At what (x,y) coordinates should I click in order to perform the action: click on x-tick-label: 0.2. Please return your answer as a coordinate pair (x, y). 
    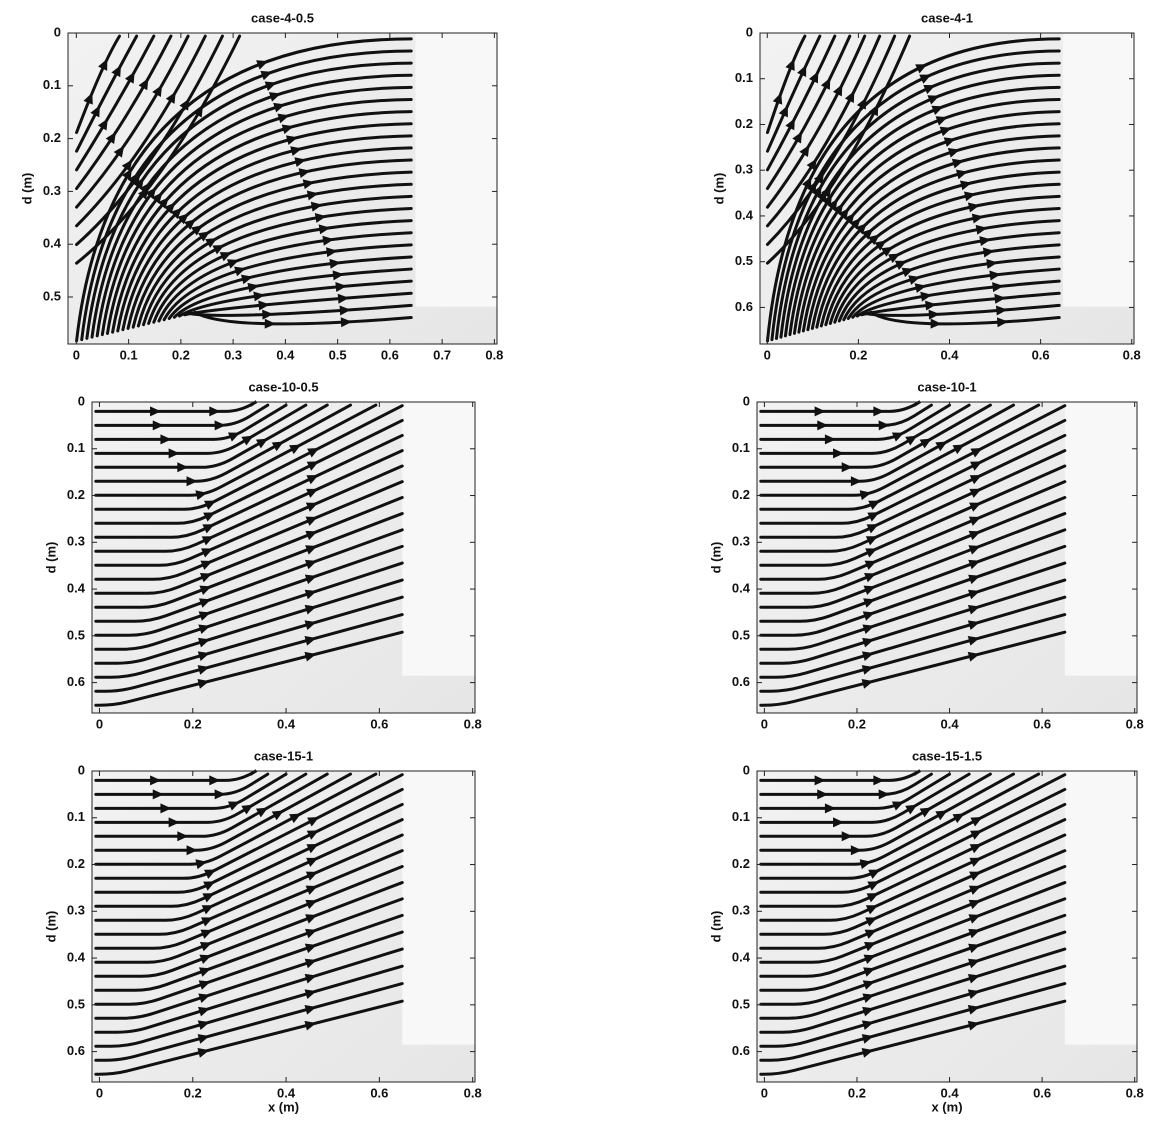
    Looking at the image, I should click on (857, 1092).